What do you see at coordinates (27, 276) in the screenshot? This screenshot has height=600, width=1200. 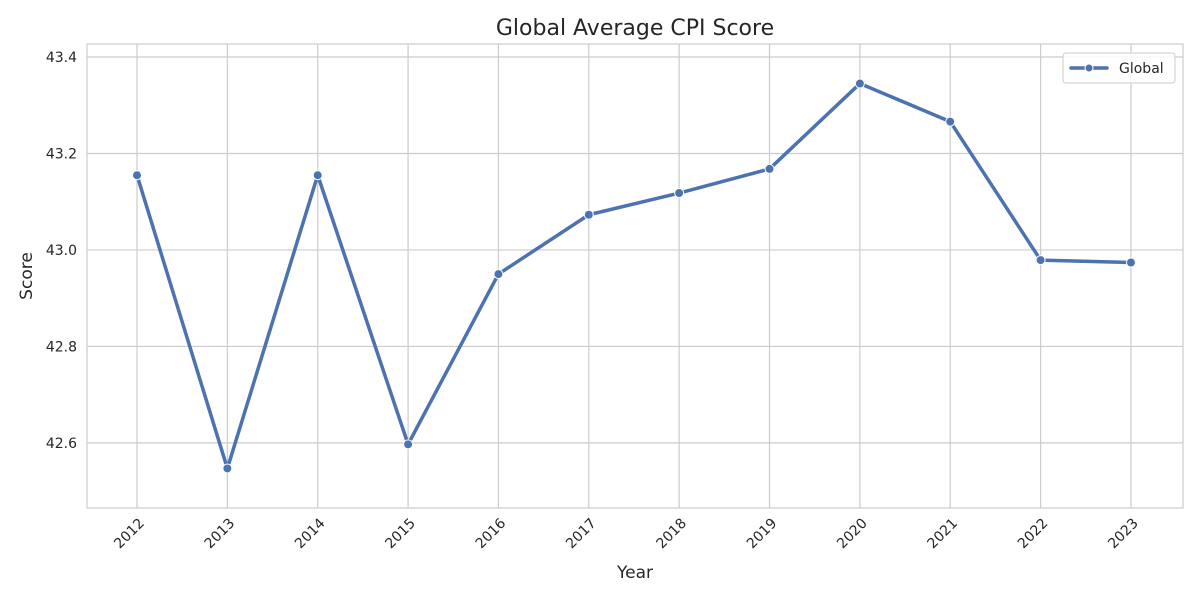 I see `y-axis-label: Score` at bounding box center [27, 276].